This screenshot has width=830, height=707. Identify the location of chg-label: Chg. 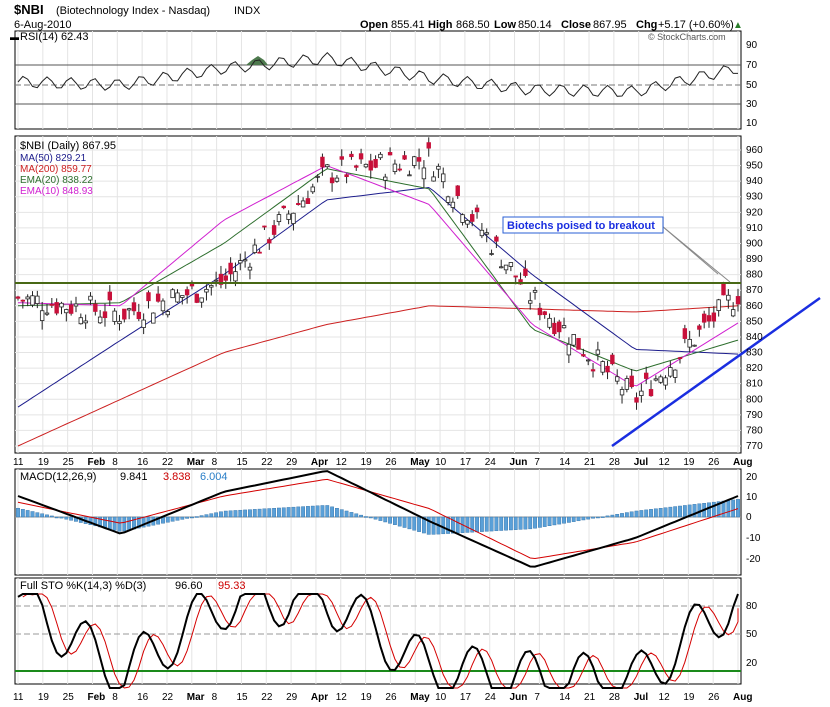
(646, 25).